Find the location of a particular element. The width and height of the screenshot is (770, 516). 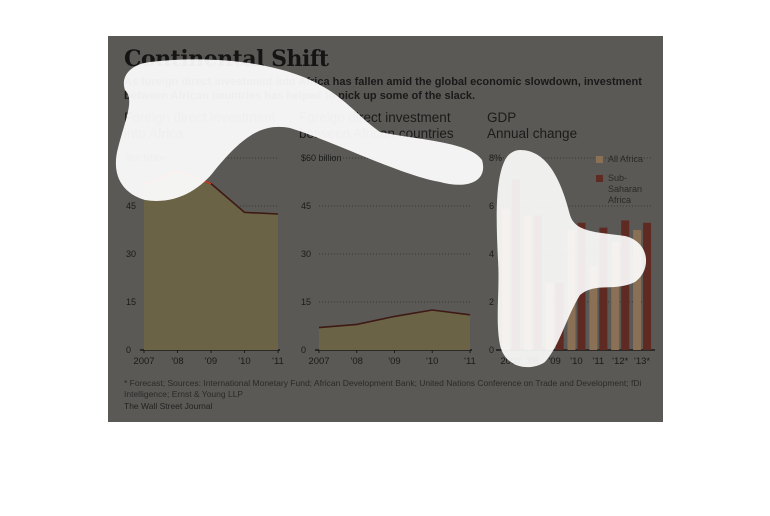

chart3-xtick-5: '12* is located at coordinates (620, 361).